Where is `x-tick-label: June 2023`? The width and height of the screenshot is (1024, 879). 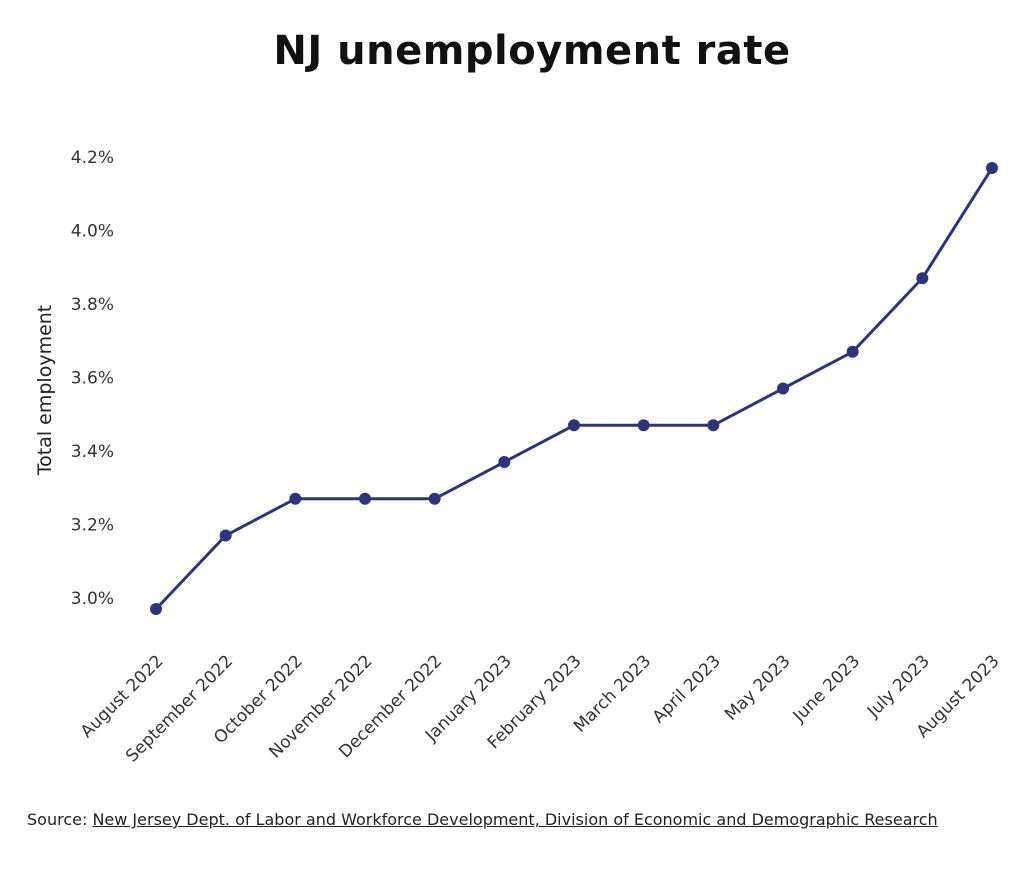
x-tick-label: June 2023 is located at coordinates (826, 688).